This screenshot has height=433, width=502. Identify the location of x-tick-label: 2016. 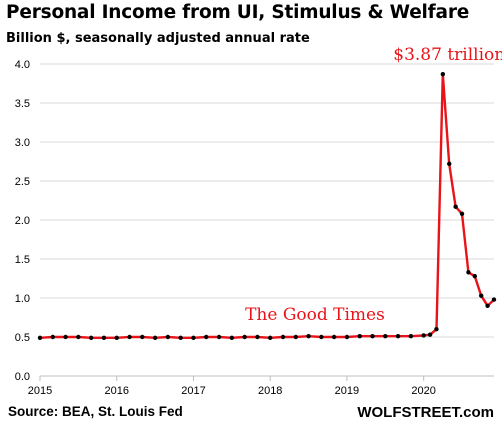
(116, 391).